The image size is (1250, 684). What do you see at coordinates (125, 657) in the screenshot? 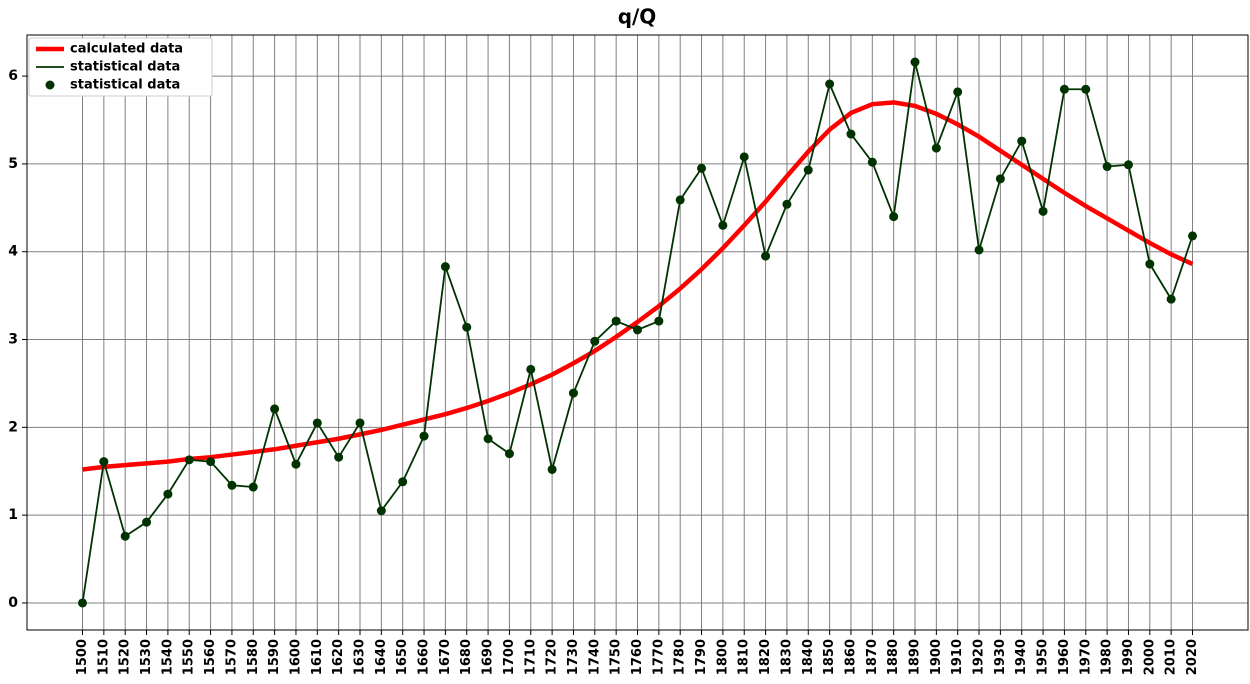
I see `x-tick-label: 1520` at bounding box center [125, 657].